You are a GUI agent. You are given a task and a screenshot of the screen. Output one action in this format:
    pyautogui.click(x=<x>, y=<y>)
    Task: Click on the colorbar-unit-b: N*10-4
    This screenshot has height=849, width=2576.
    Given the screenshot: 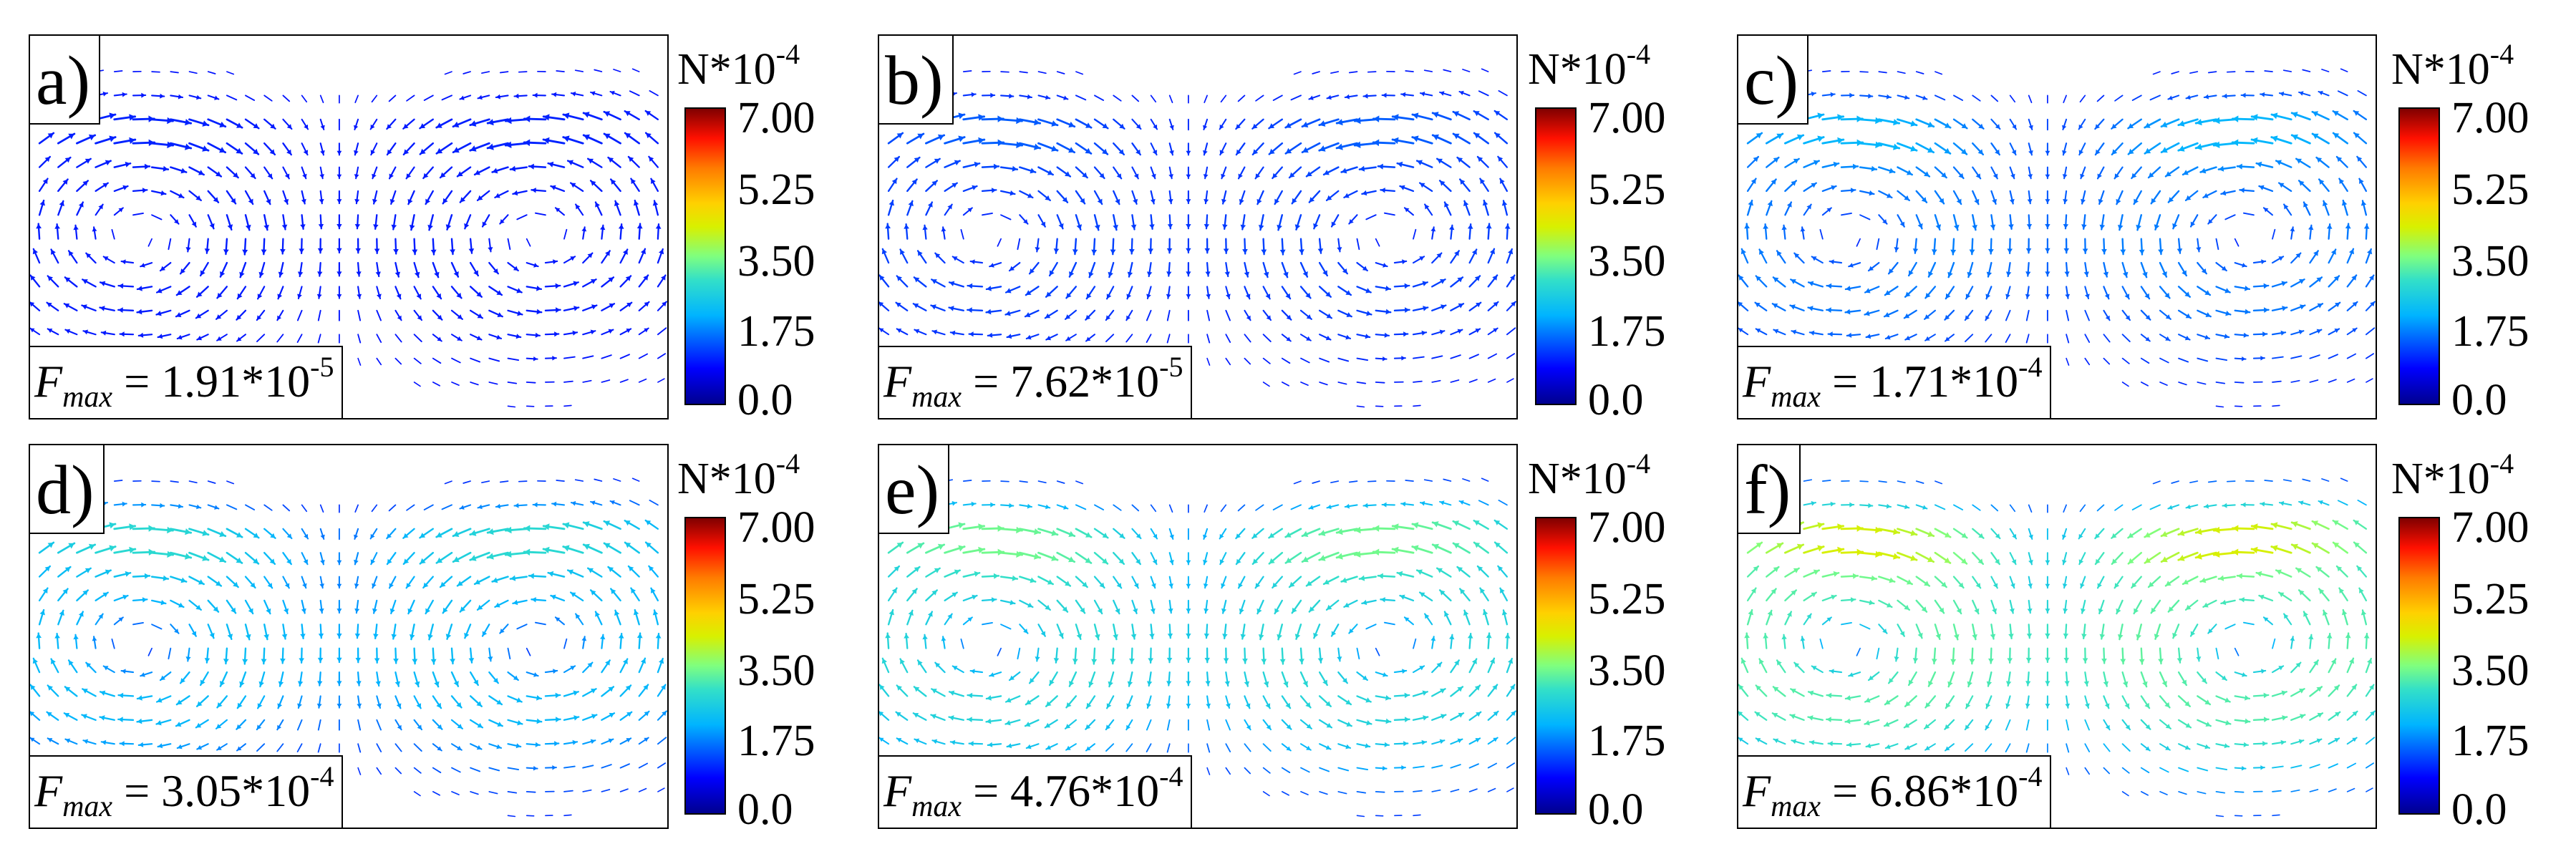 What is the action you would take?
    pyautogui.click(x=1589, y=66)
    